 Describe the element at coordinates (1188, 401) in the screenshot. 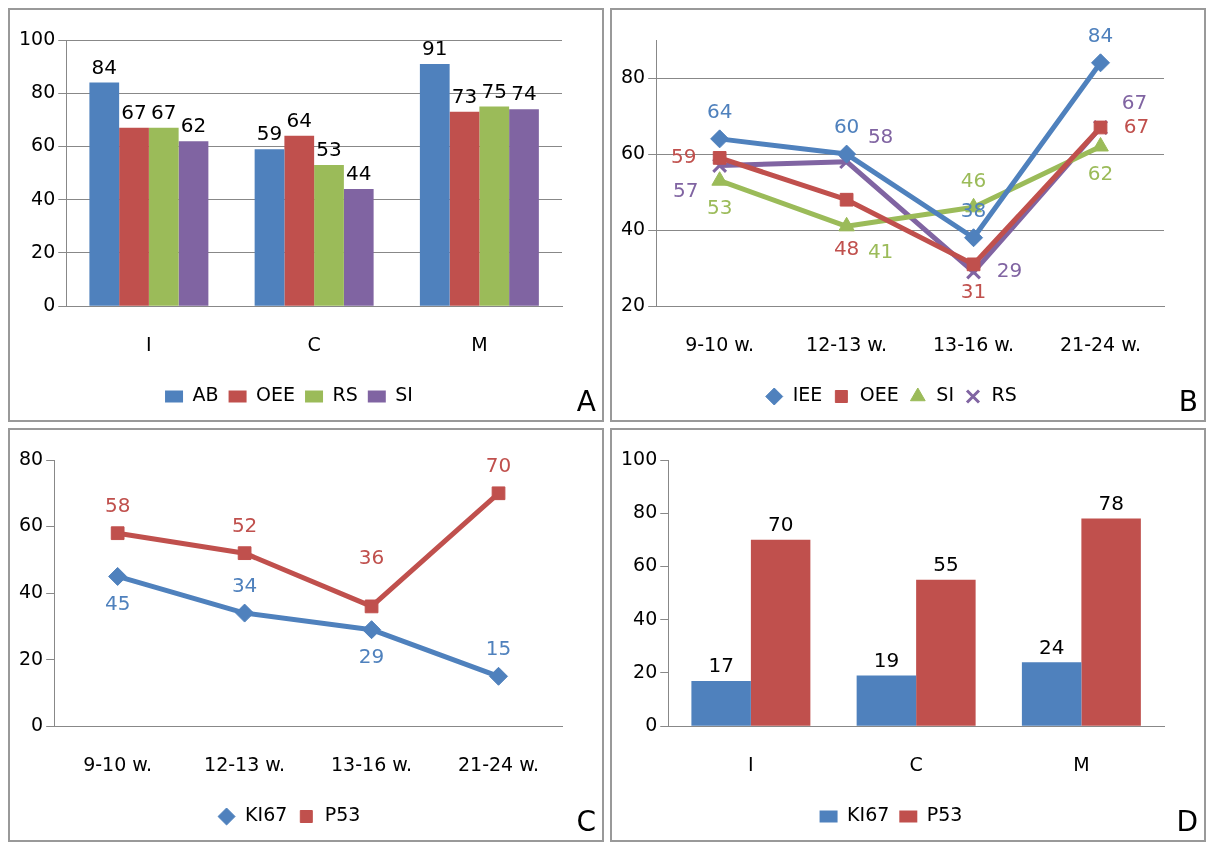

I see `text: B` at that location.